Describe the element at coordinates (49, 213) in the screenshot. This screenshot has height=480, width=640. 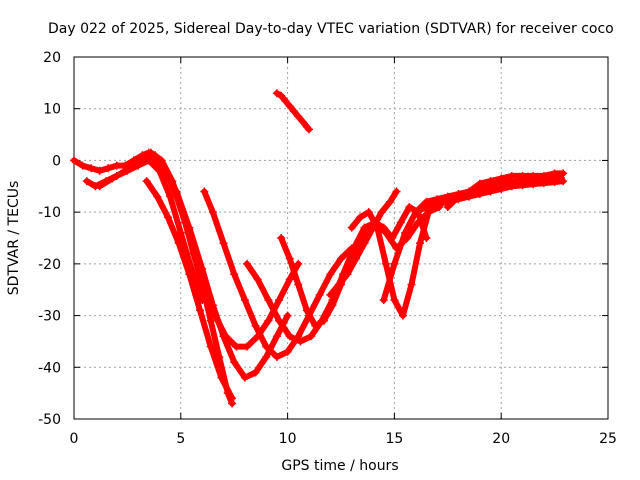
I see `y-tick-label: -10` at that location.